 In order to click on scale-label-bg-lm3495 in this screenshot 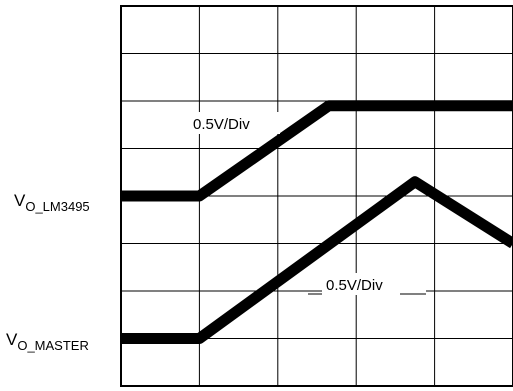, I will do `click(235, 123)`.